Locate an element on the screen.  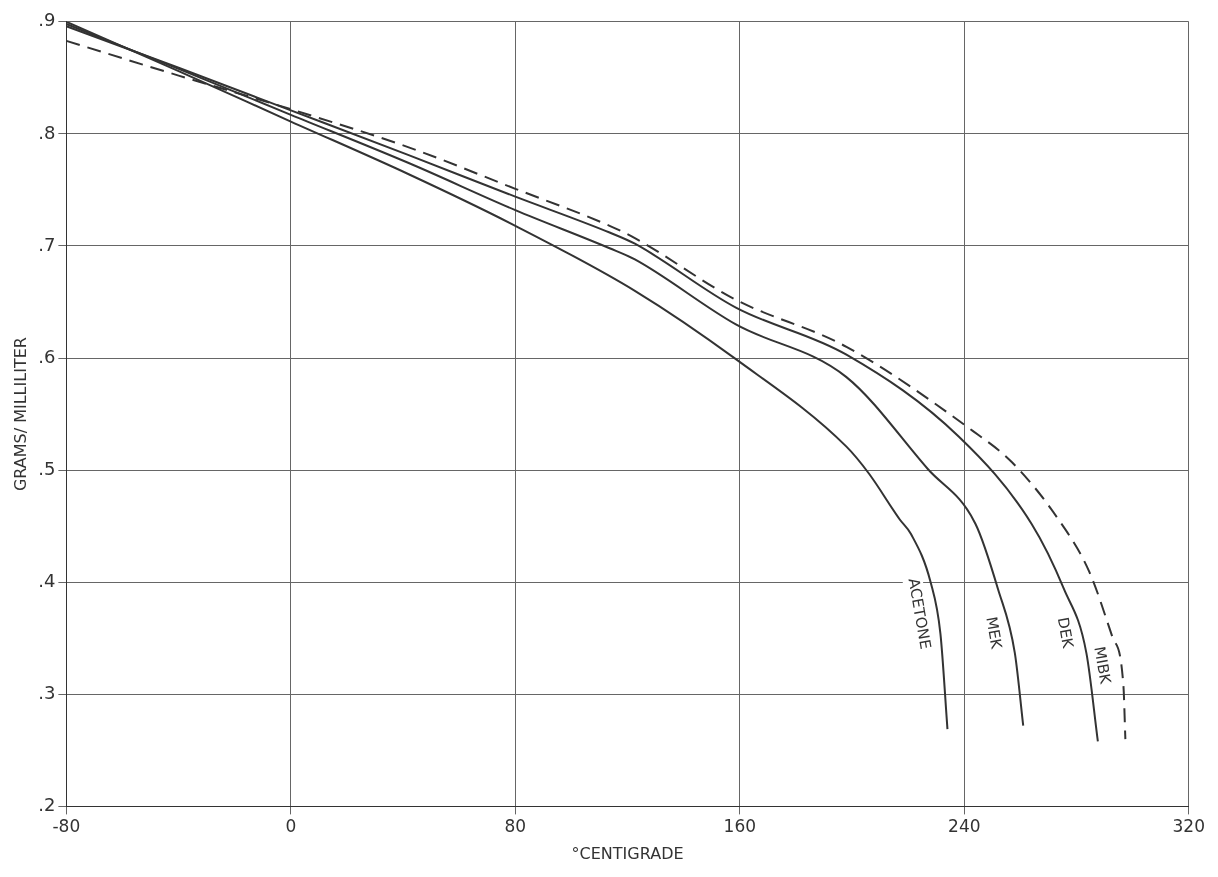
y-axis-title: GRAMS/ MILLILITER is located at coordinates (20, 414).